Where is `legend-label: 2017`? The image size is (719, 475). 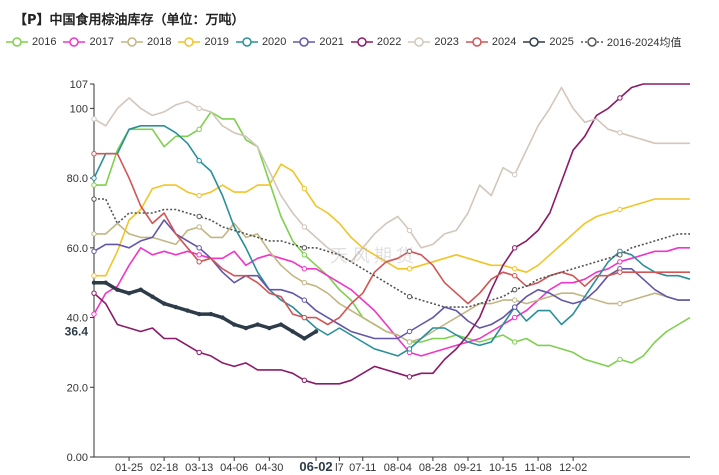
legend-label: 2017 is located at coordinates (101, 42).